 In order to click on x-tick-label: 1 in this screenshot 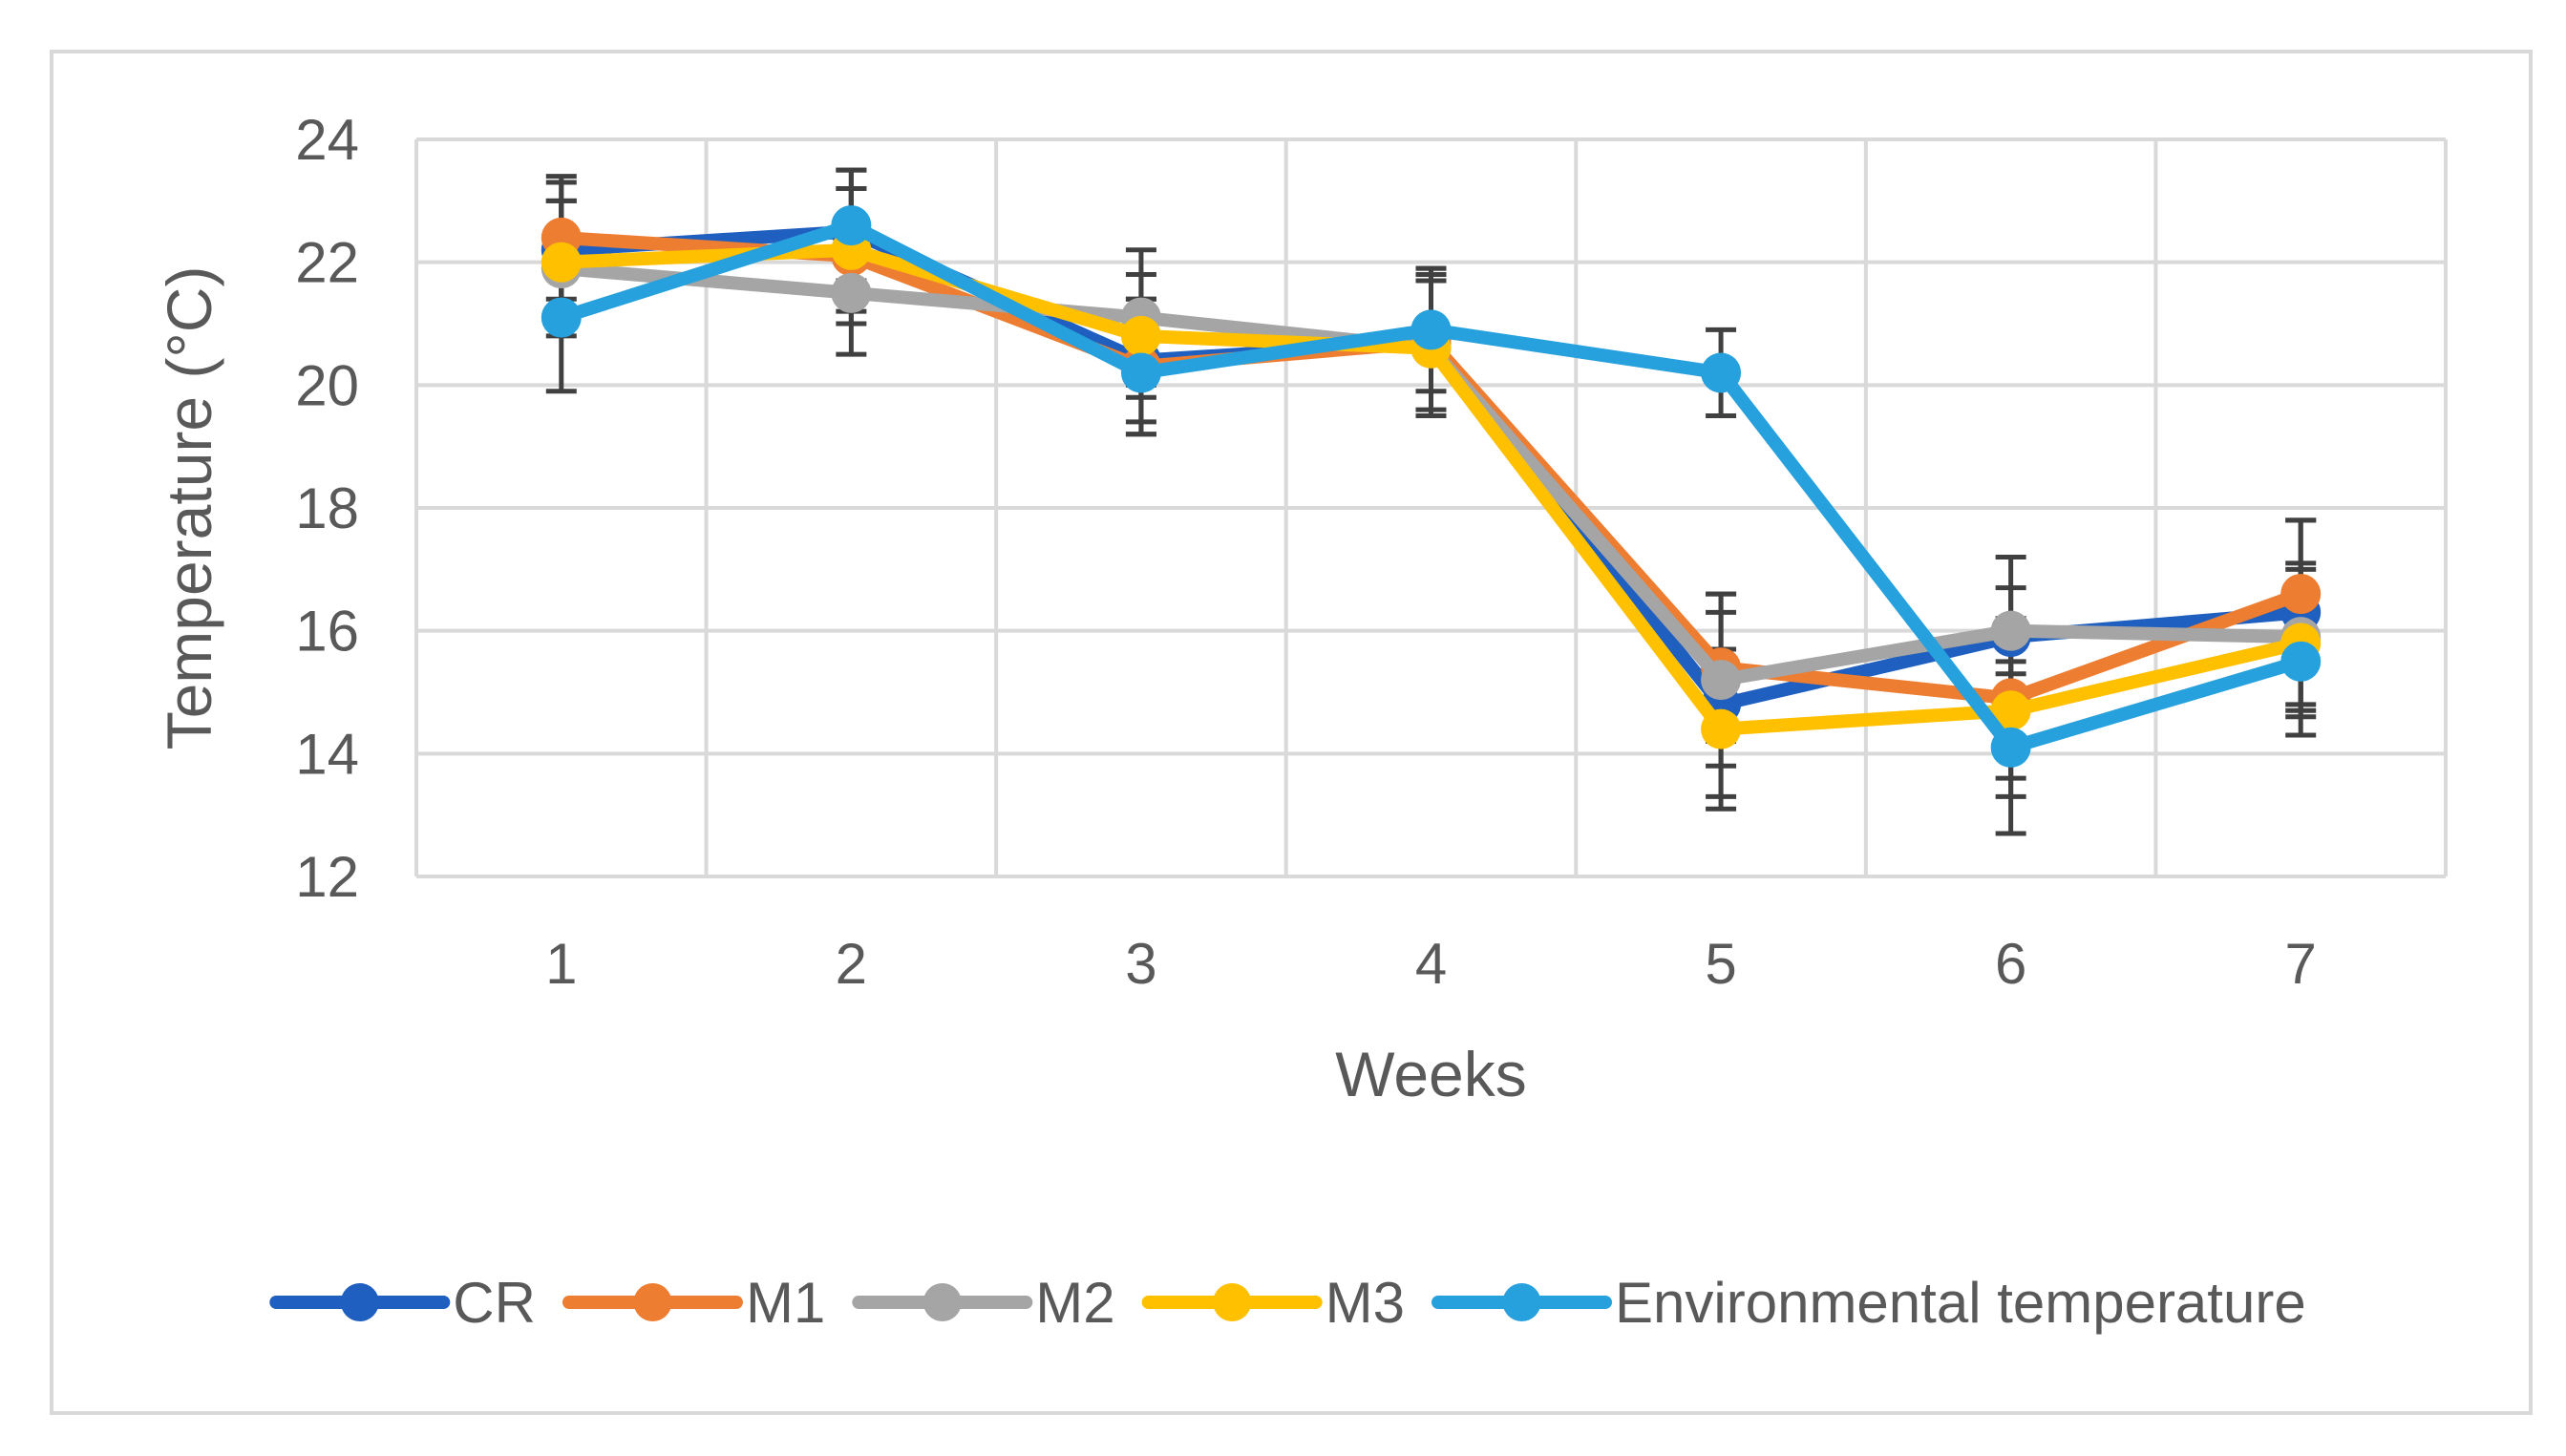, I will do `click(561, 964)`.